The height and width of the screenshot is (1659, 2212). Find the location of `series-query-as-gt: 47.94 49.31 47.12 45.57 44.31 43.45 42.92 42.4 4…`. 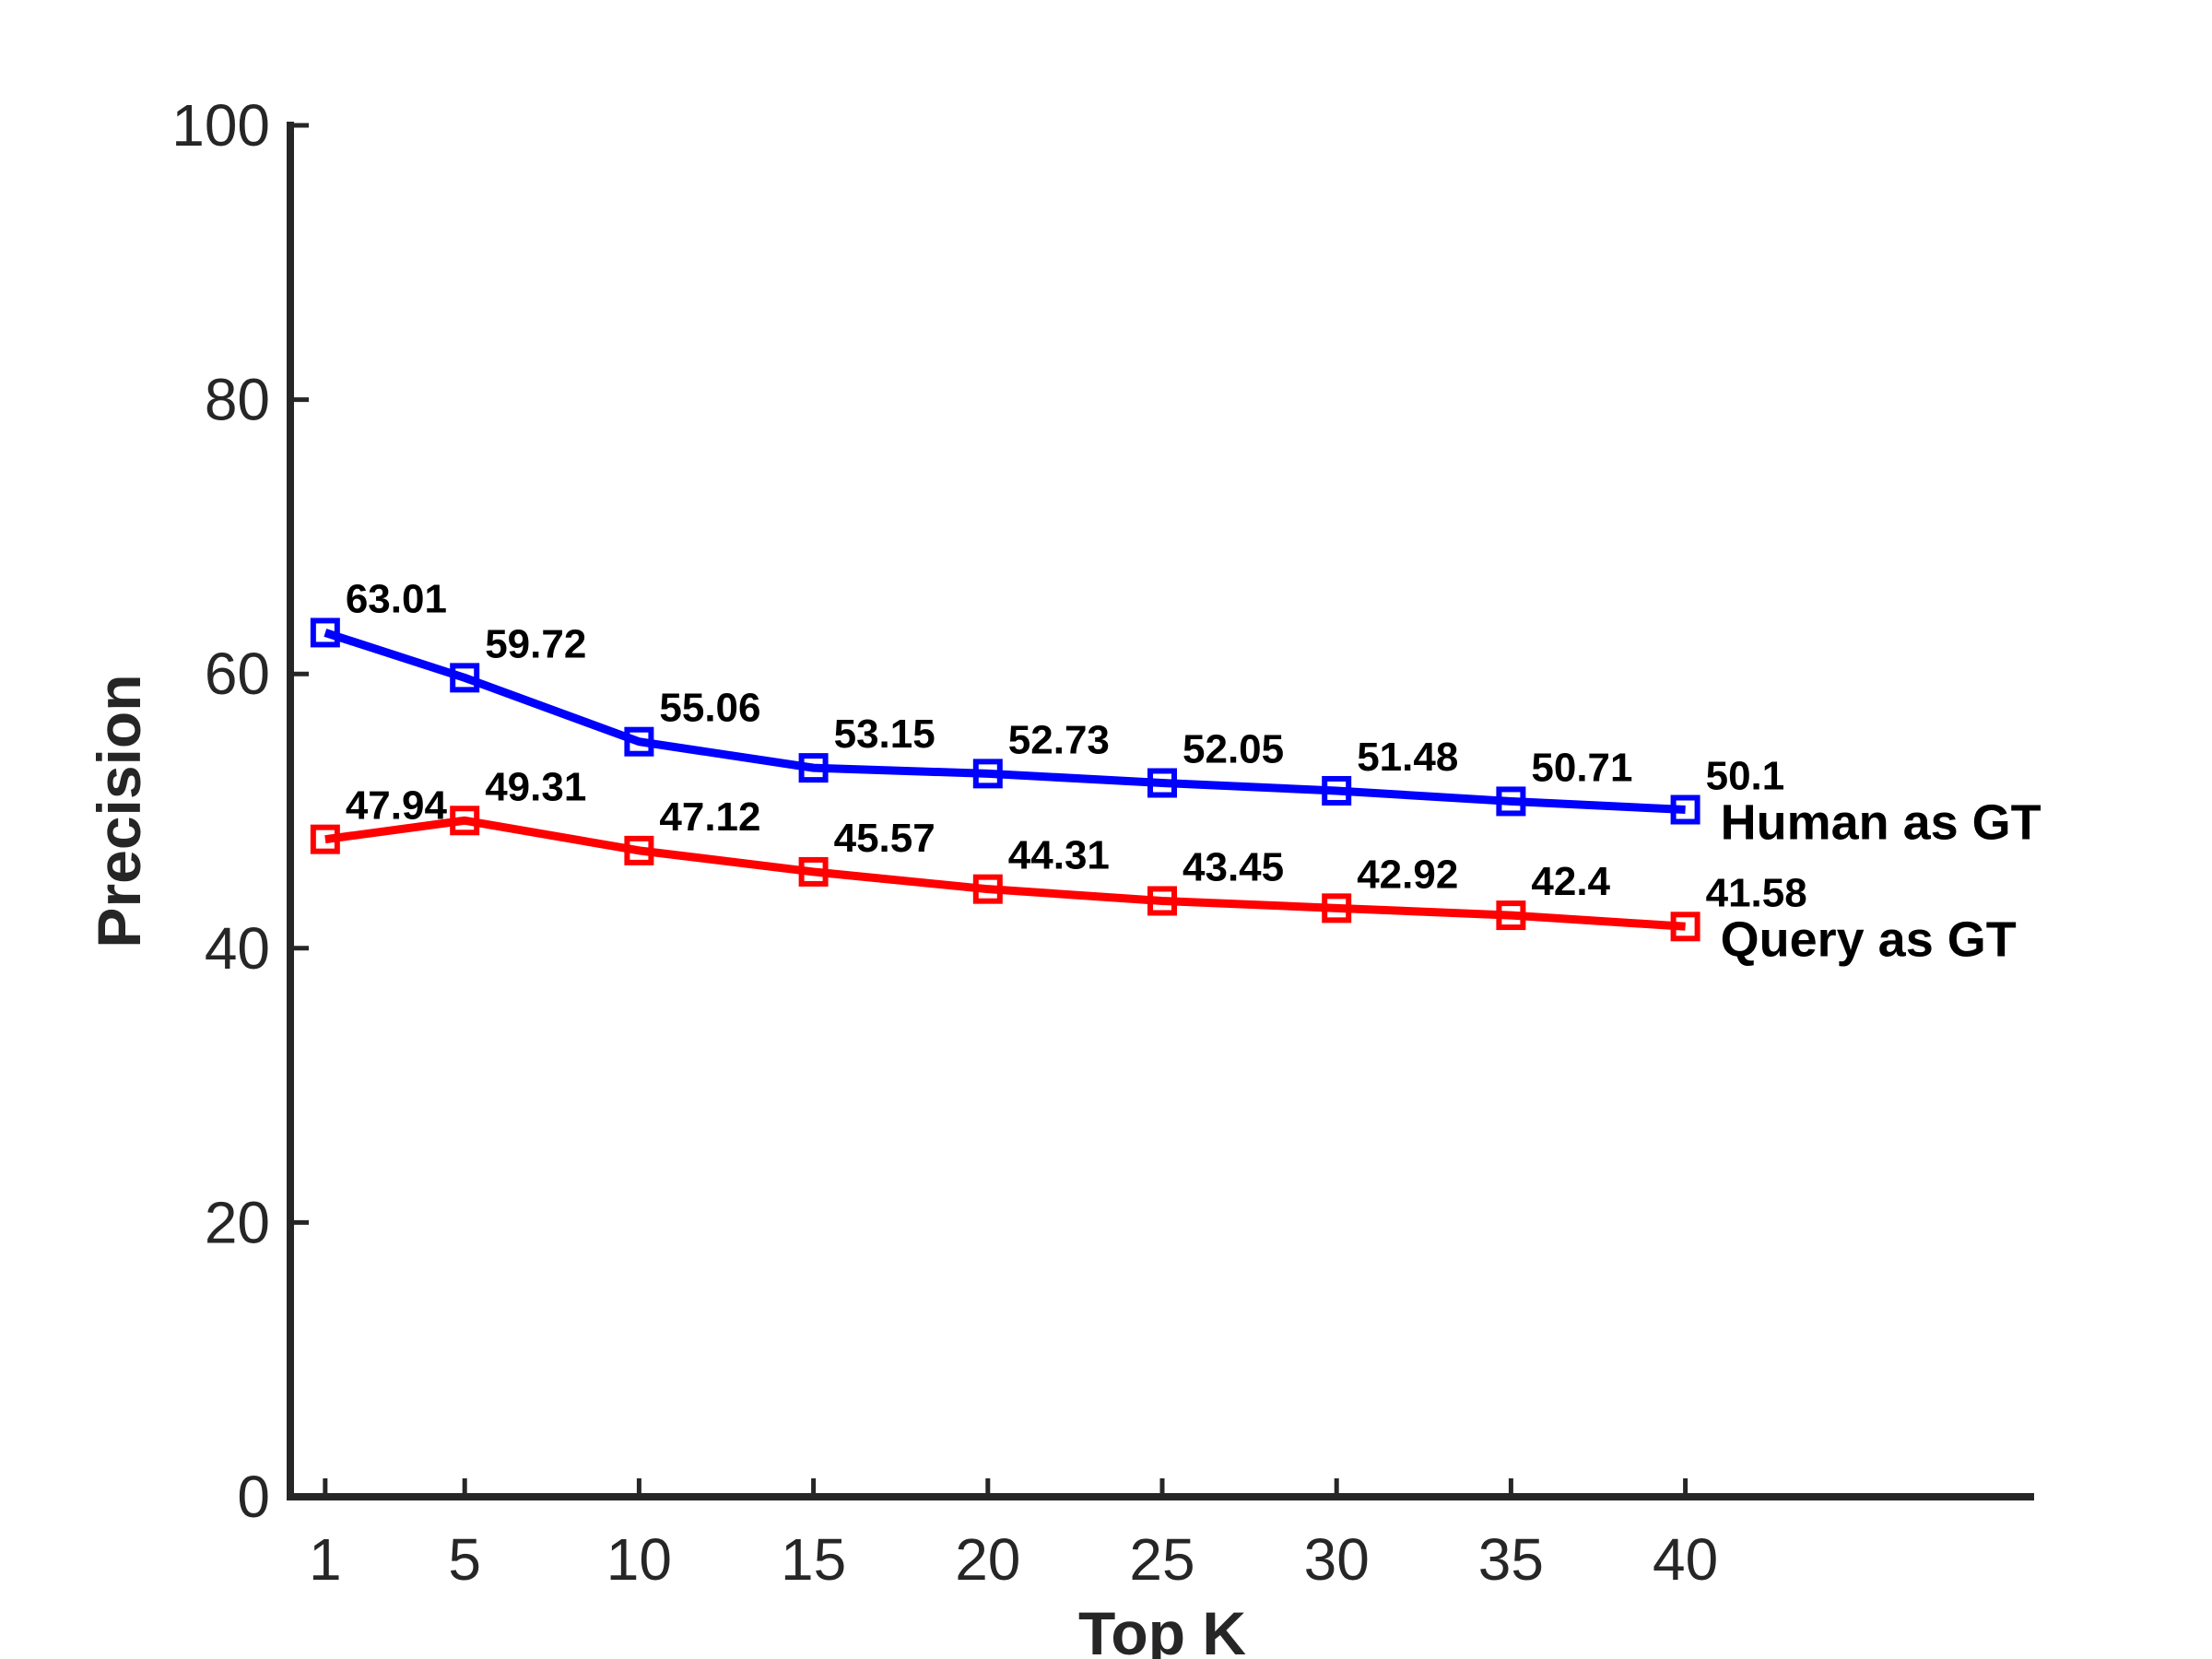

series-query-as-gt: 47.94 49.31 47.12 45.57 44.31 43.45 42.92 42.4 4… is located at coordinates (1163, 865).